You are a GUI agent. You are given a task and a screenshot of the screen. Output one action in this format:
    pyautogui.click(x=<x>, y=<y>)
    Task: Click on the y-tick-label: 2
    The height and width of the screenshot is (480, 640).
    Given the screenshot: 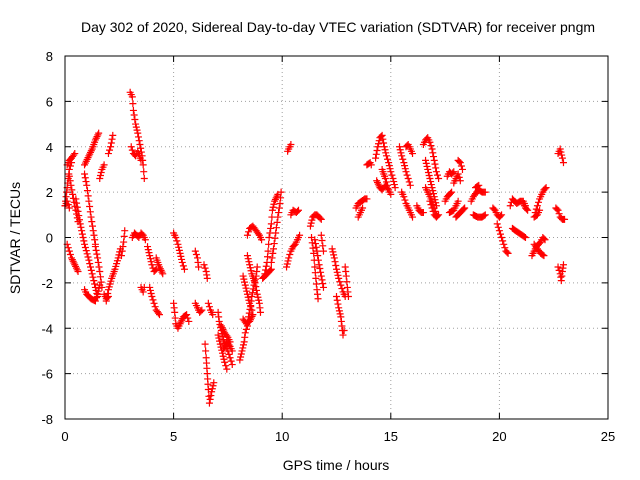 What is the action you would take?
    pyautogui.click(x=49, y=192)
    